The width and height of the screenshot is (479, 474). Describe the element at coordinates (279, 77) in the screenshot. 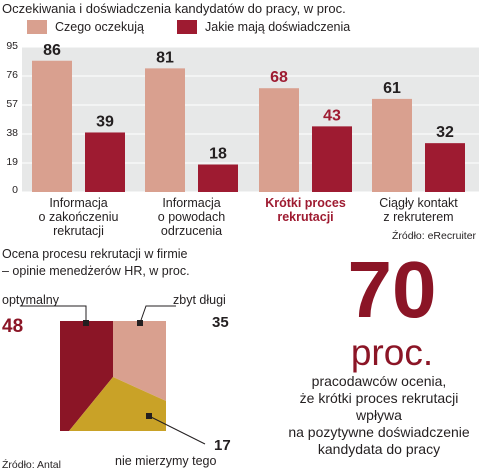

I see `bar-value-label: 68` at that location.